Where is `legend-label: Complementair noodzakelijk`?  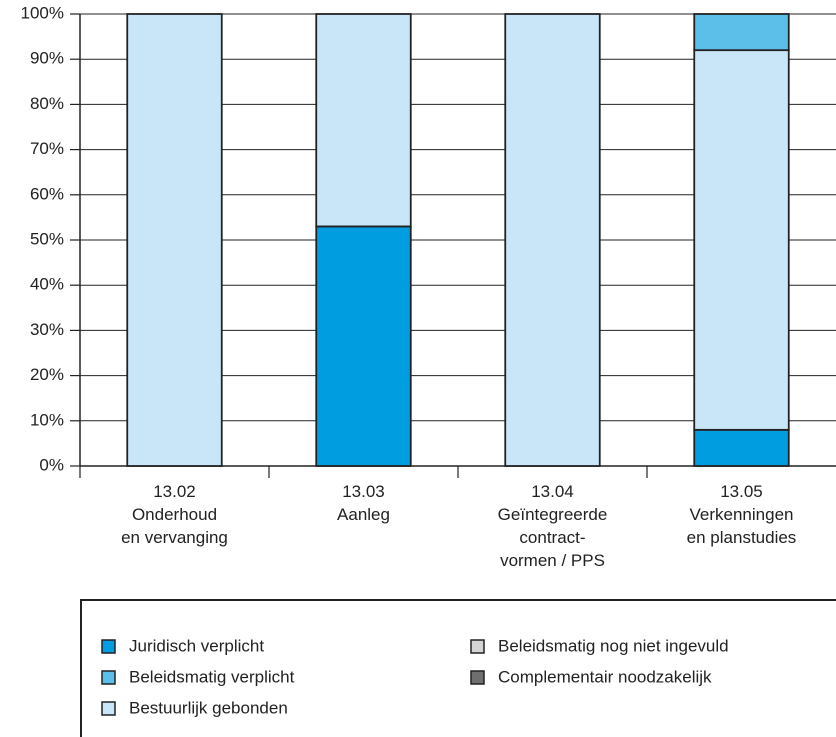
legend-label: Complementair noodzakelijk is located at coordinates (605, 676).